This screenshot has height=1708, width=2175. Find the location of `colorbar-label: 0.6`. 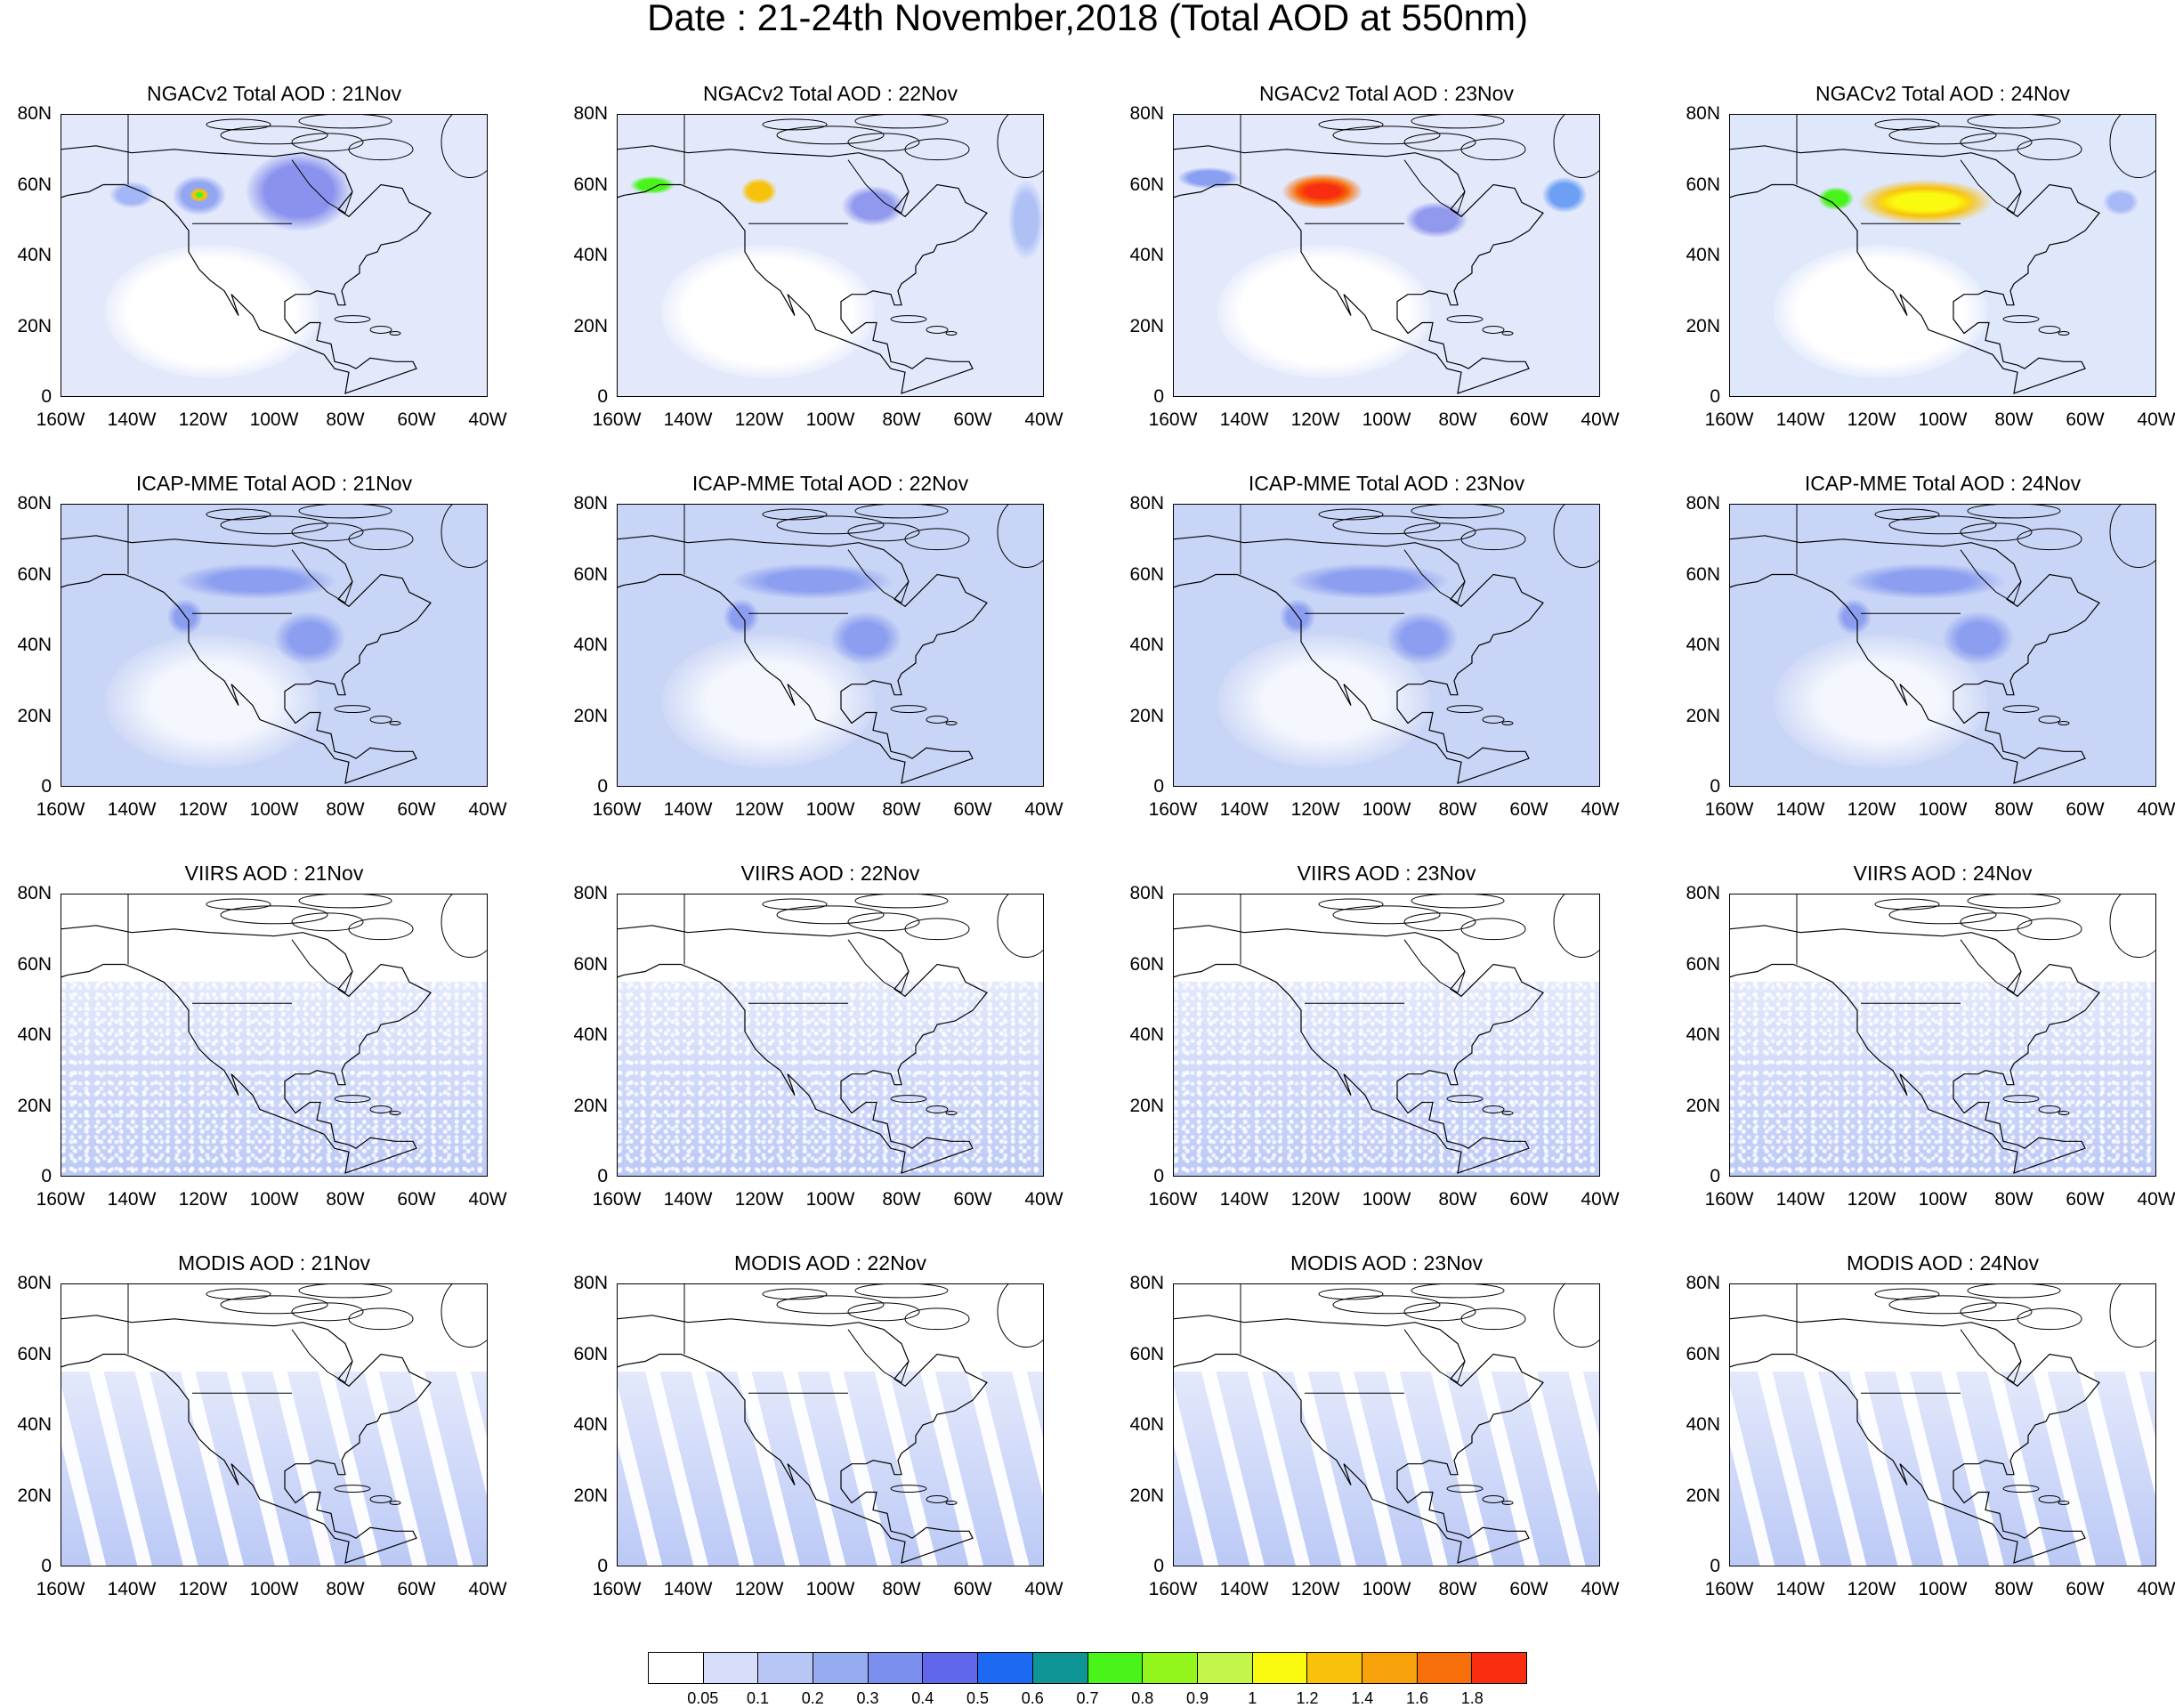

colorbar-label: 0.6 is located at coordinates (1033, 1698).